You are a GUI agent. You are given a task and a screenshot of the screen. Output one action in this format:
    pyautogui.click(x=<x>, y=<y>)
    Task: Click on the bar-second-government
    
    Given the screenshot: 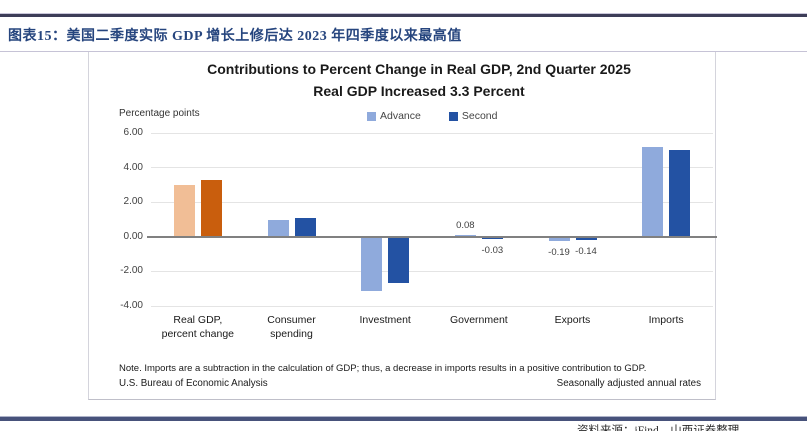 What is the action you would take?
    pyautogui.click(x=492, y=238)
    